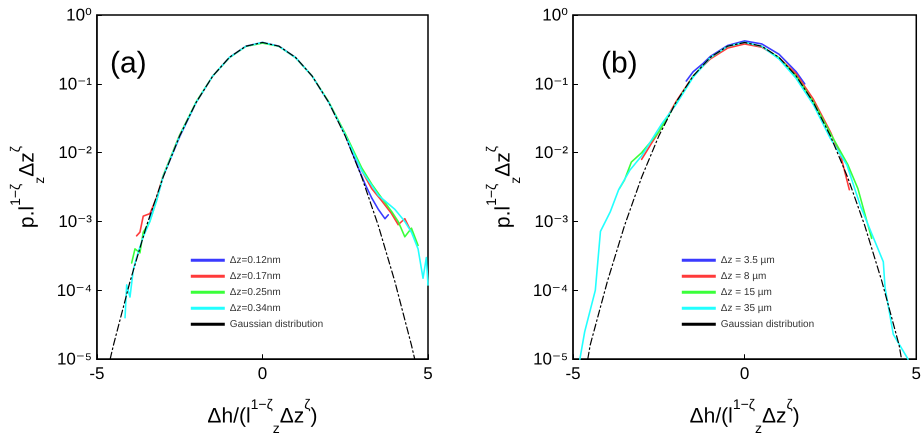 This screenshot has width=923, height=440. I want to click on legend-label: Δz = 35 µm, so click(746, 308).